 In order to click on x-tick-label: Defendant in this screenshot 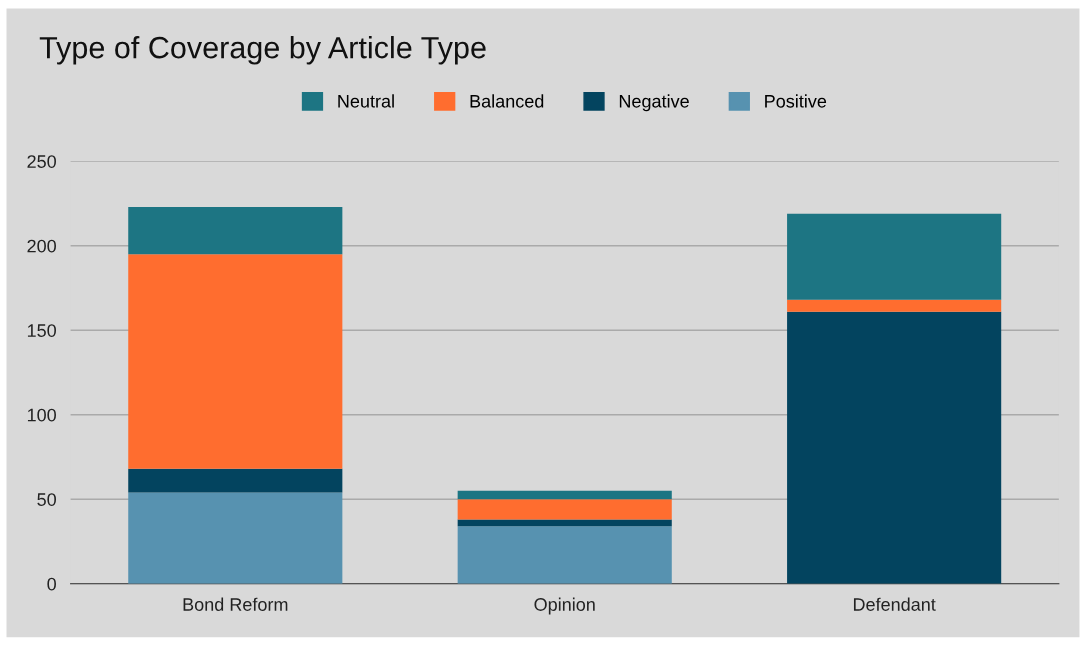, I will do `click(894, 604)`.